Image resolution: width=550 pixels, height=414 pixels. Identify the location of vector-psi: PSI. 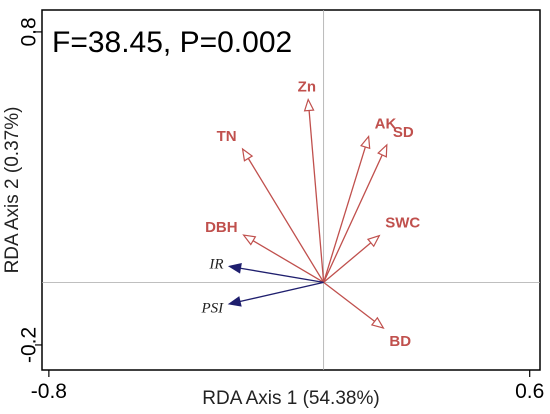
(262, 299).